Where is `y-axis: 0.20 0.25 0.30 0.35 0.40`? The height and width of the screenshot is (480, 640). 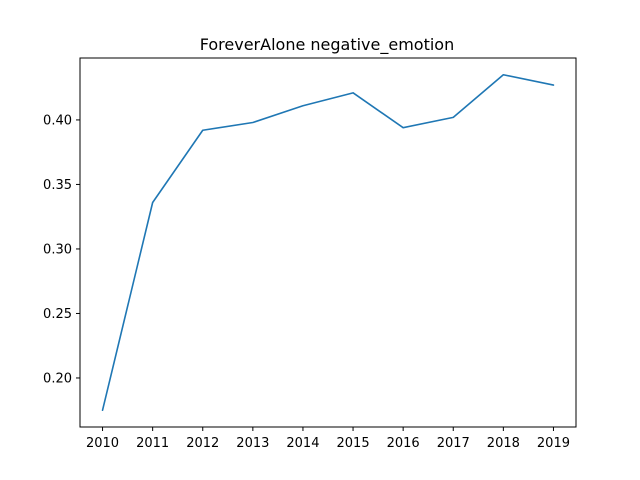
y-axis: 0.20 0.25 0.30 0.35 0.40 is located at coordinates (61, 249).